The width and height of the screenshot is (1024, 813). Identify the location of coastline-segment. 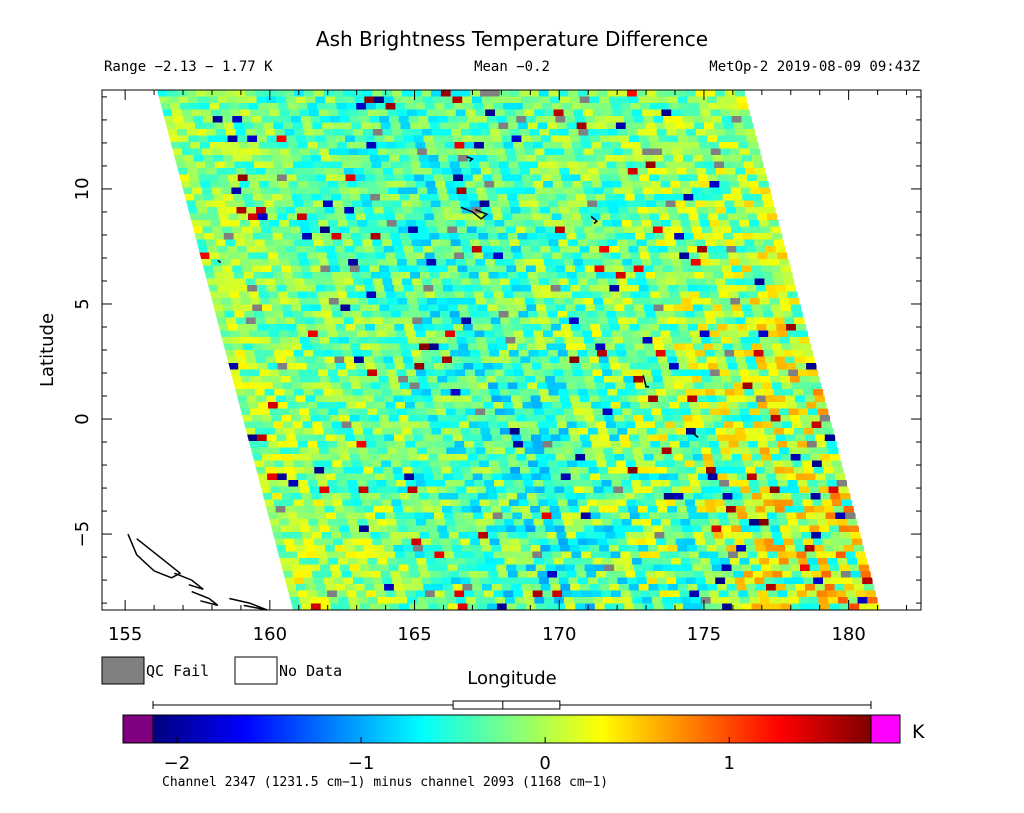
(189, 581).